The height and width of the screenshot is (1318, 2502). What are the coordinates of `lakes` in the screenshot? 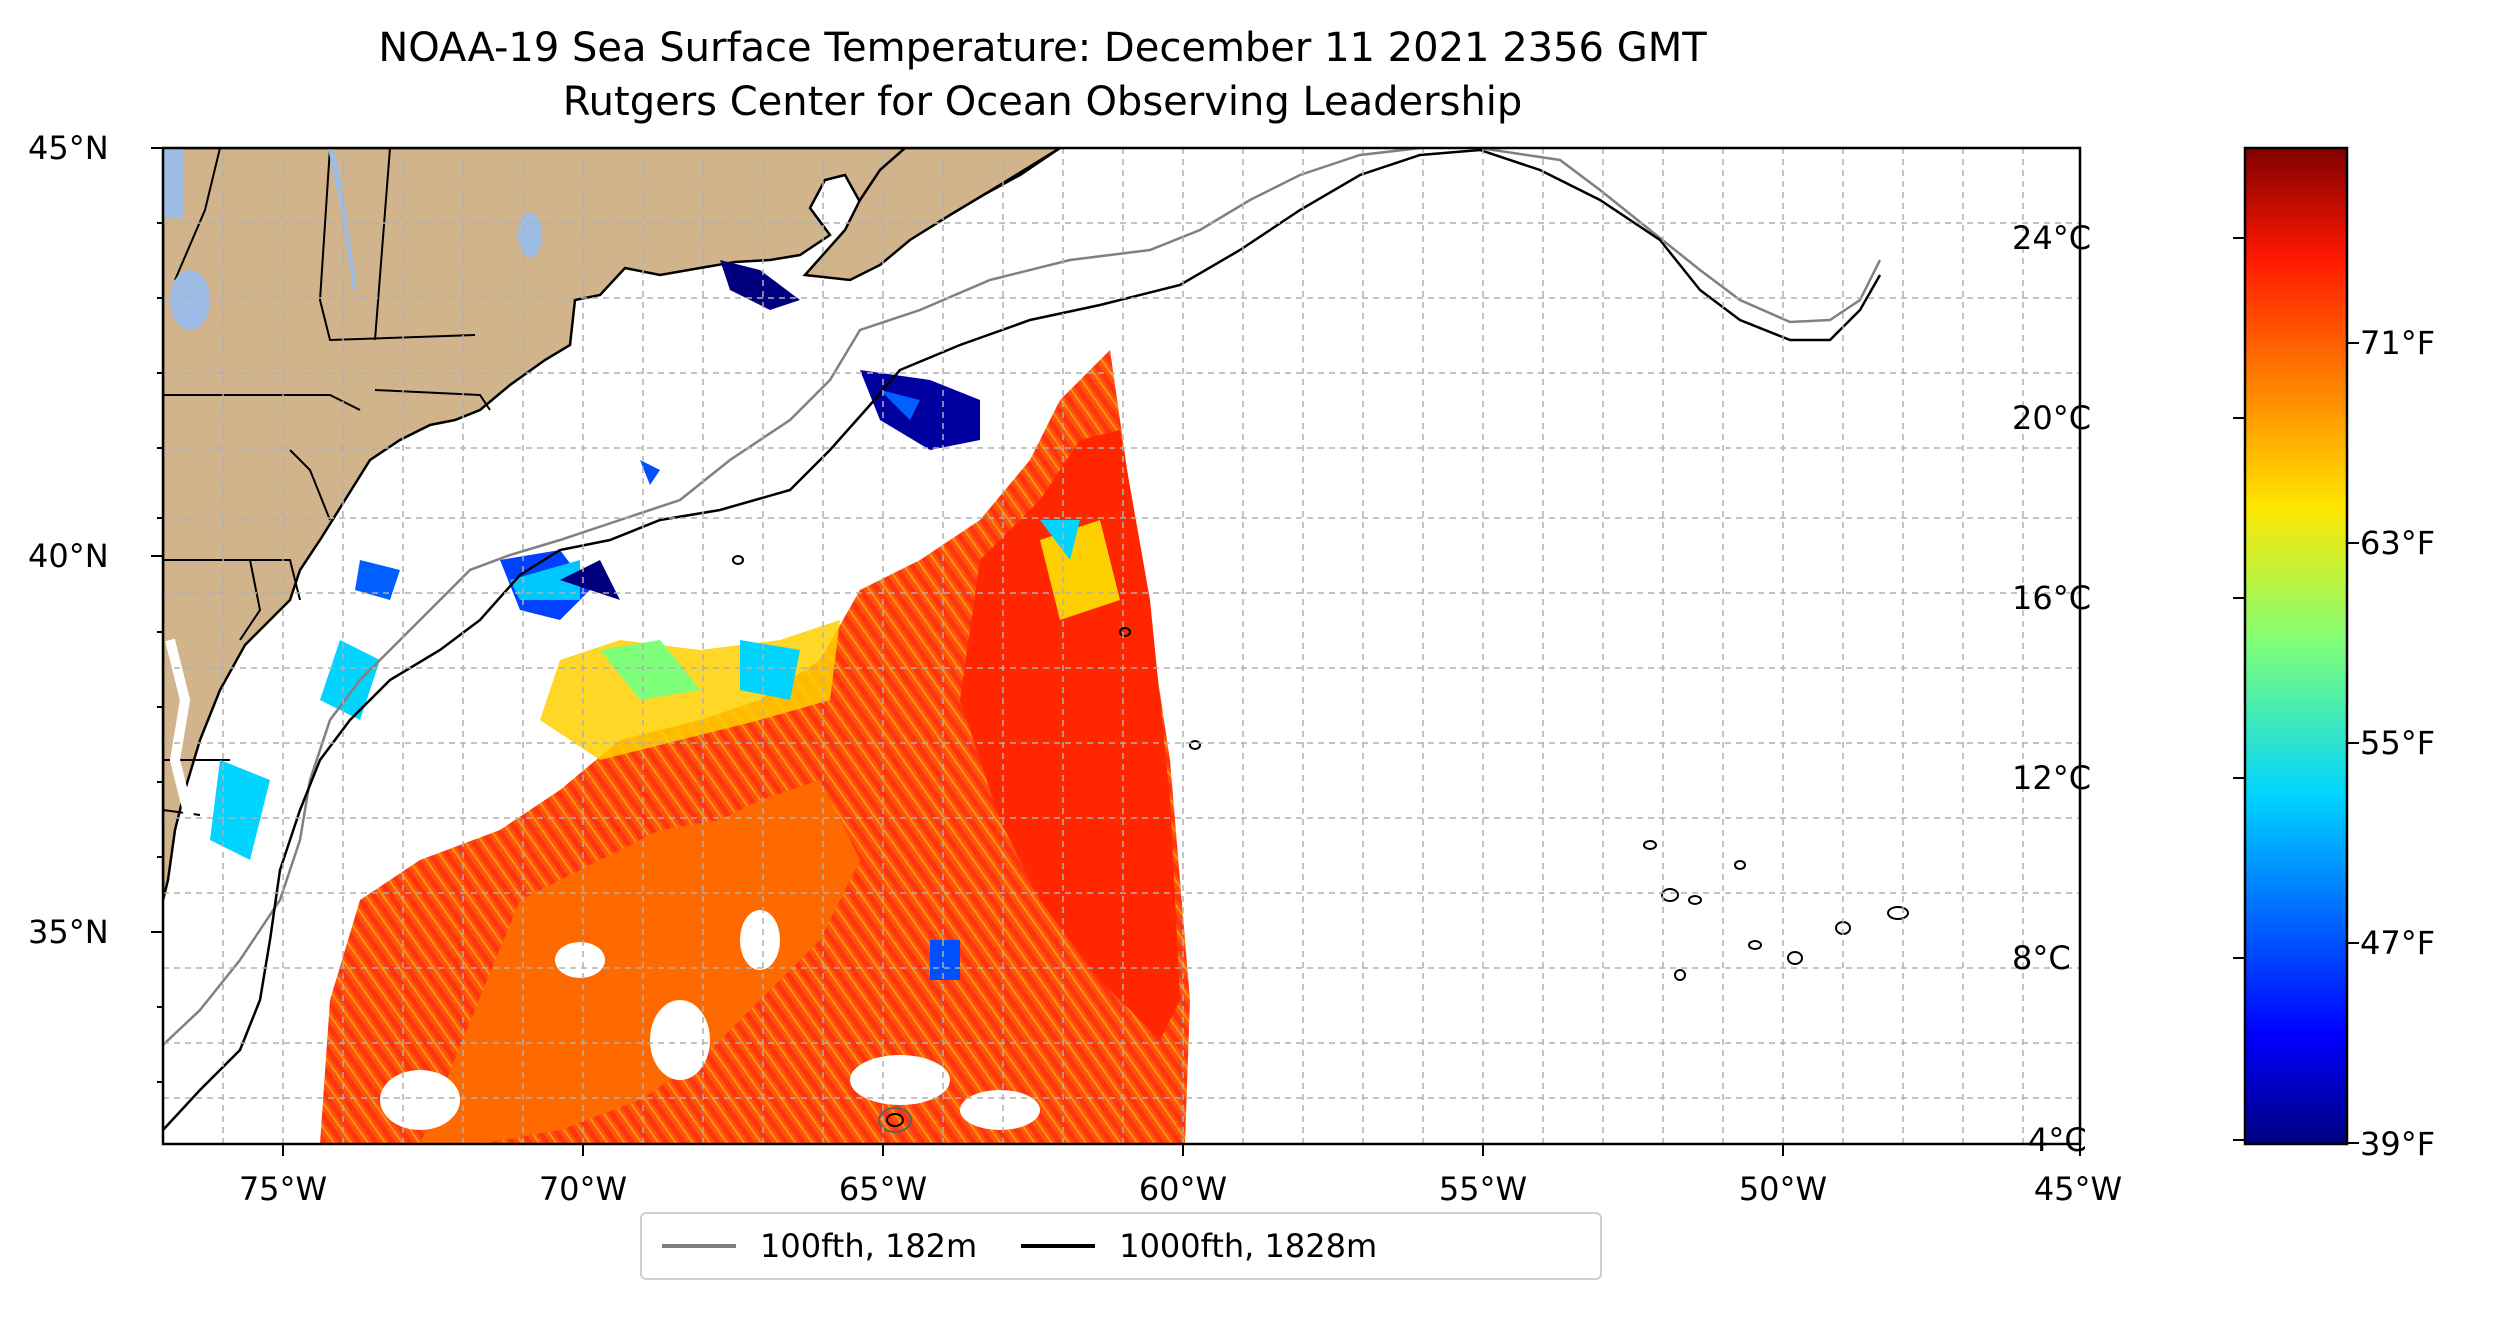 It's located at (352, 239).